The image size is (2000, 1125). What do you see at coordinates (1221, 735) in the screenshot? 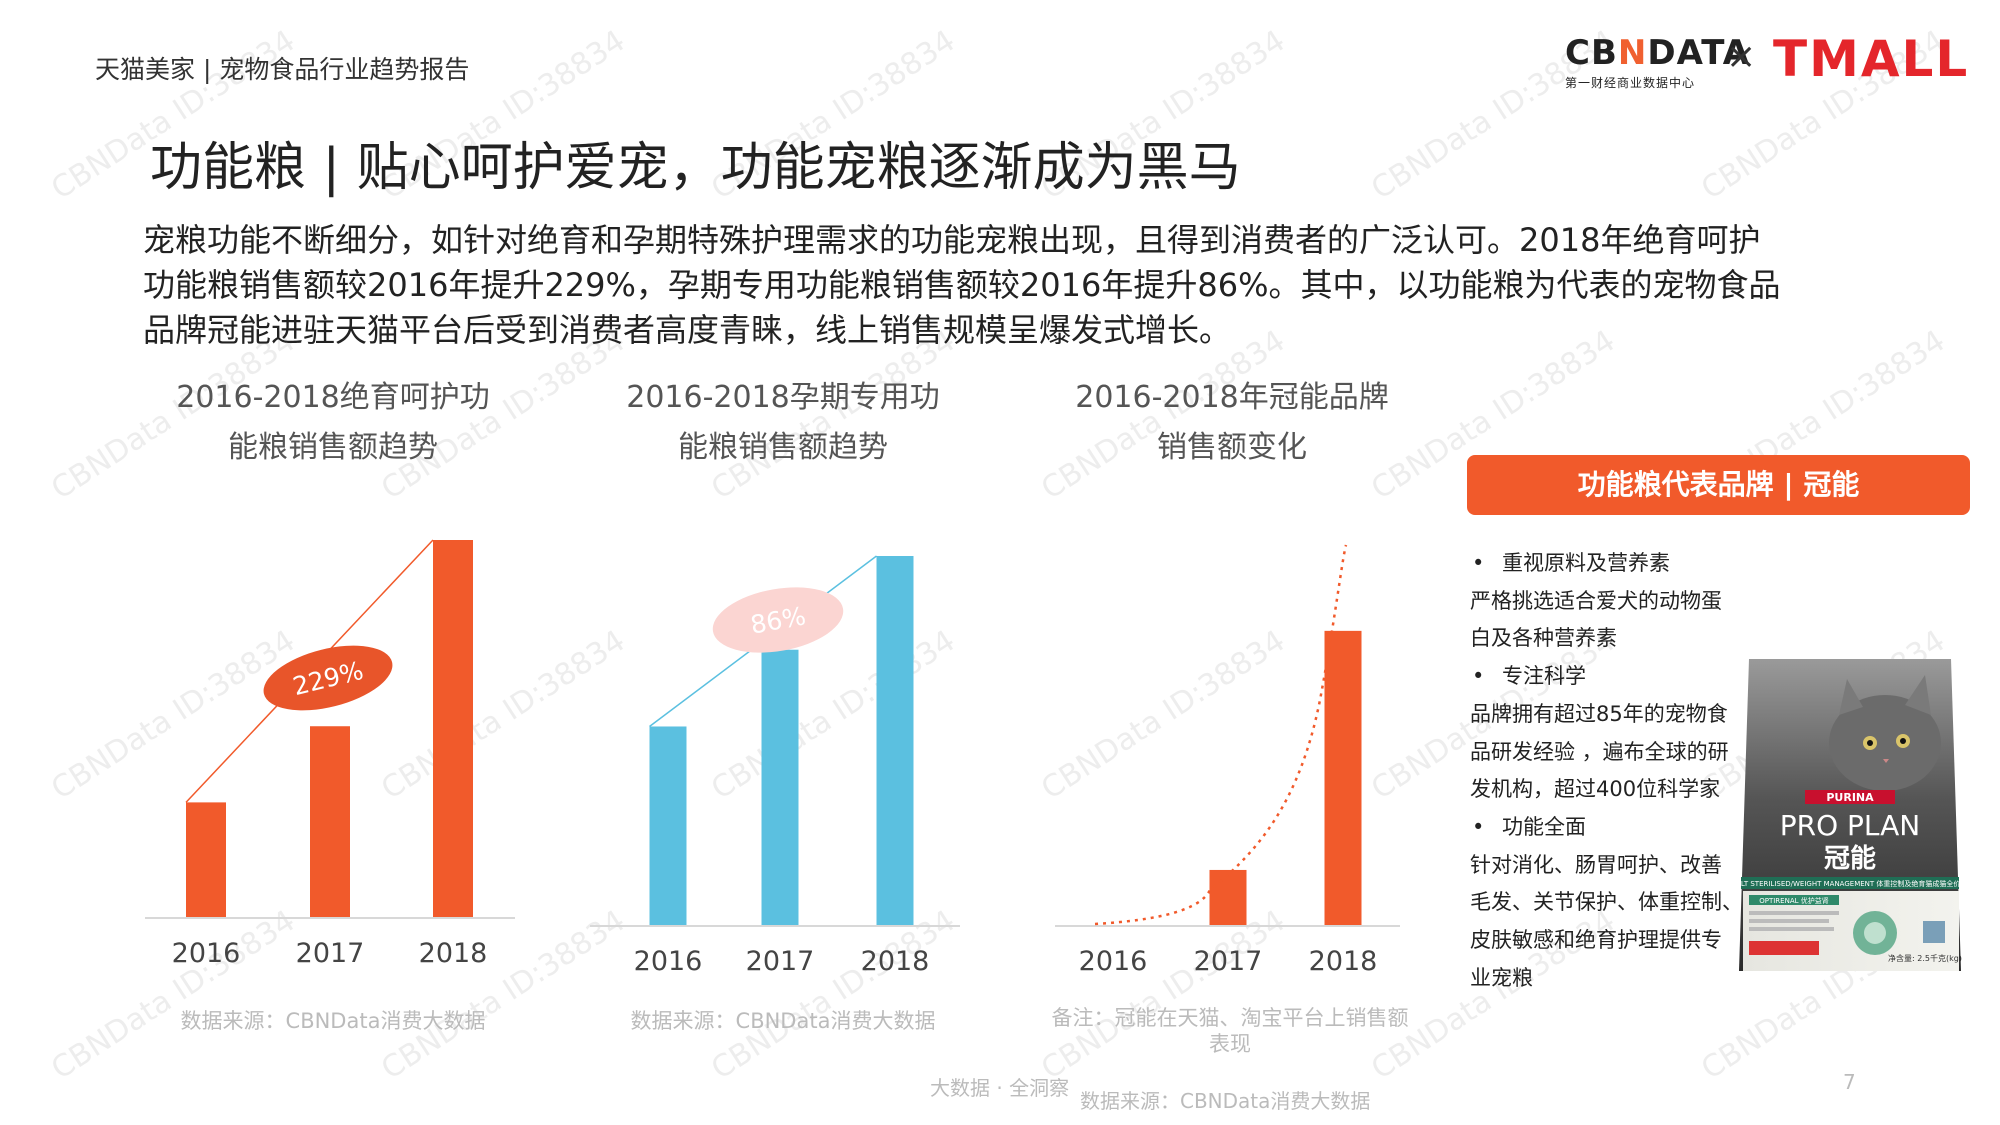
I see `chart3-trend-curve` at bounding box center [1221, 735].